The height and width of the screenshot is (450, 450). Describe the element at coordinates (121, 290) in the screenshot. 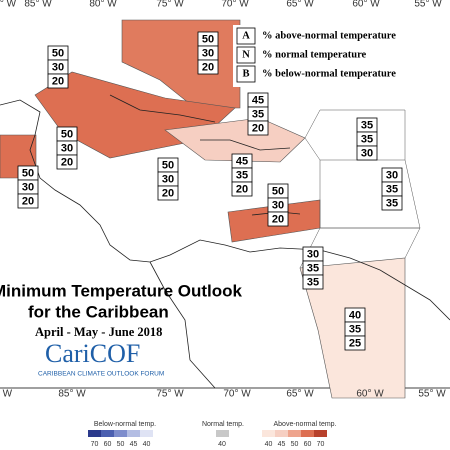

I see `title: Minimum Temperature Outlook` at that location.